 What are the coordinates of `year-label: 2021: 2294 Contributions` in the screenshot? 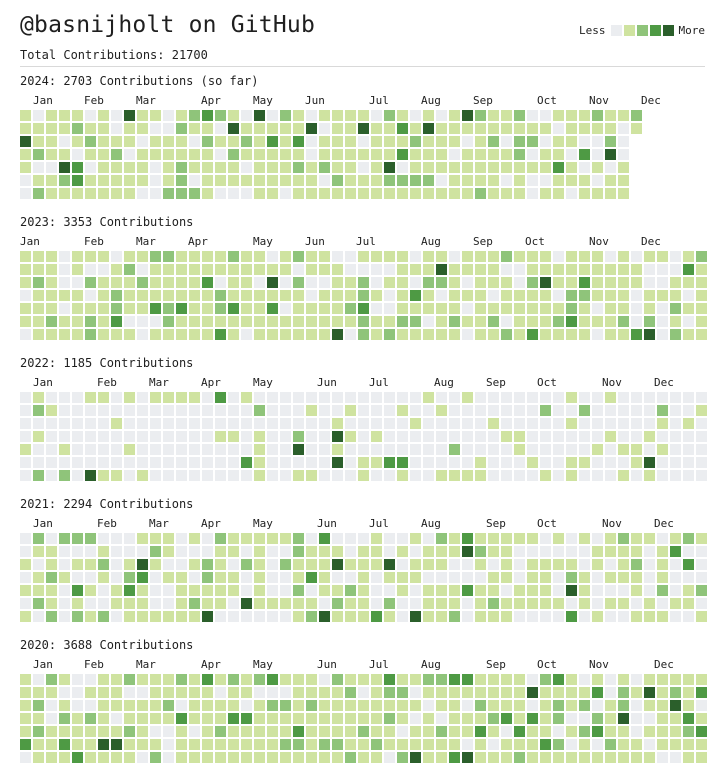 It's located at (107, 504).